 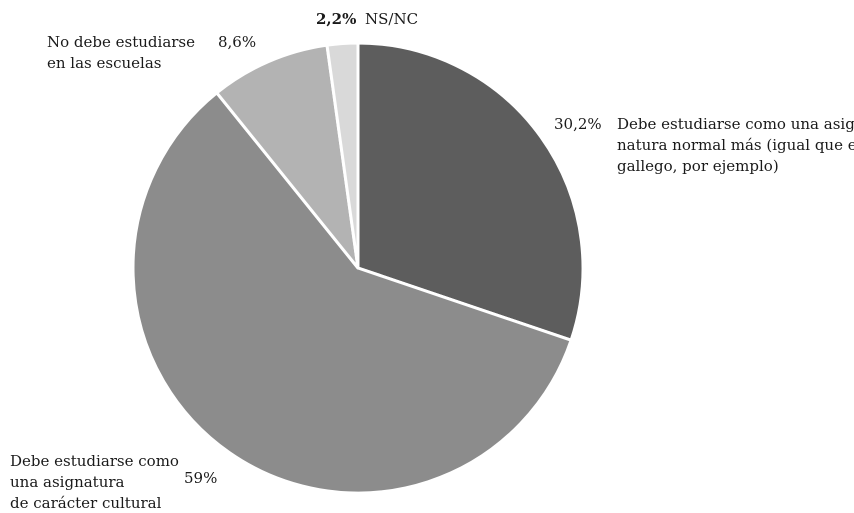 What do you see at coordinates (86, 503) in the screenshot?
I see `slice-label-line: de carácter cultural` at bounding box center [86, 503].